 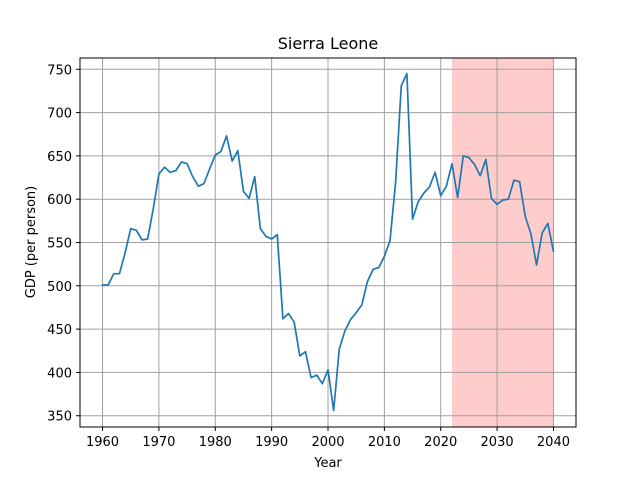 I want to click on y-tick-label: 650, so click(x=59, y=157).